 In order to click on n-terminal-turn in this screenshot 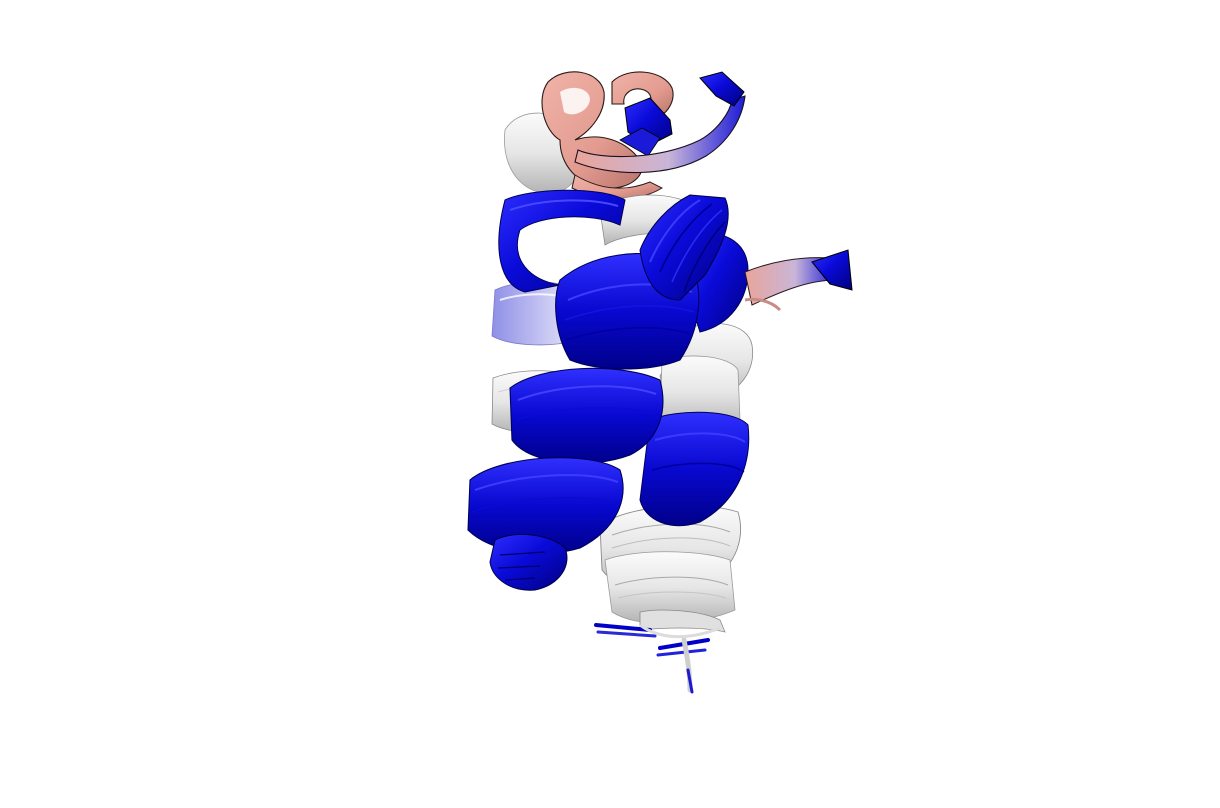, I will do `click(625, 135)`.